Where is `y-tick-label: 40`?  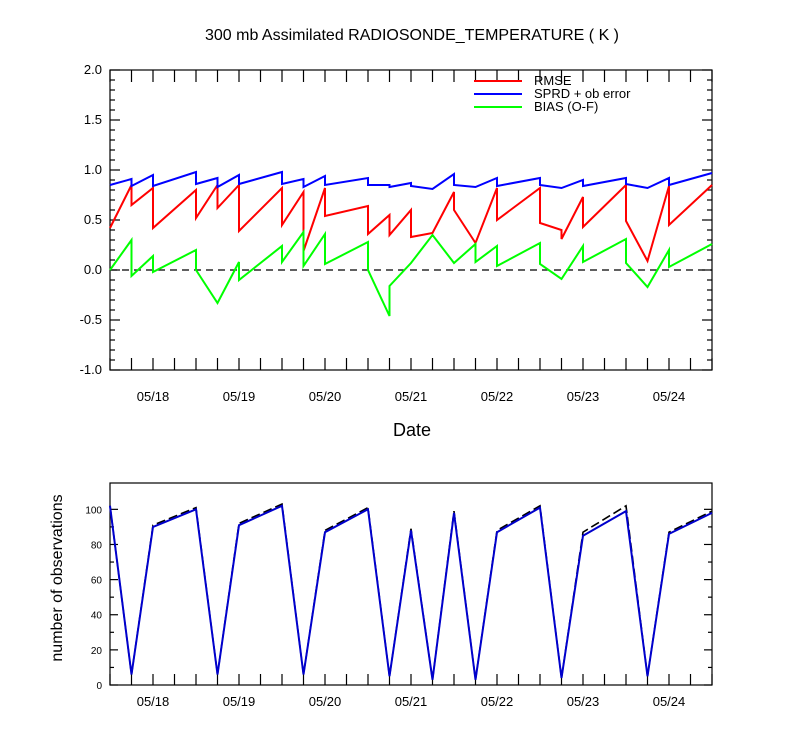
y-tick-label: 40 is located at coordinates (97, 616).